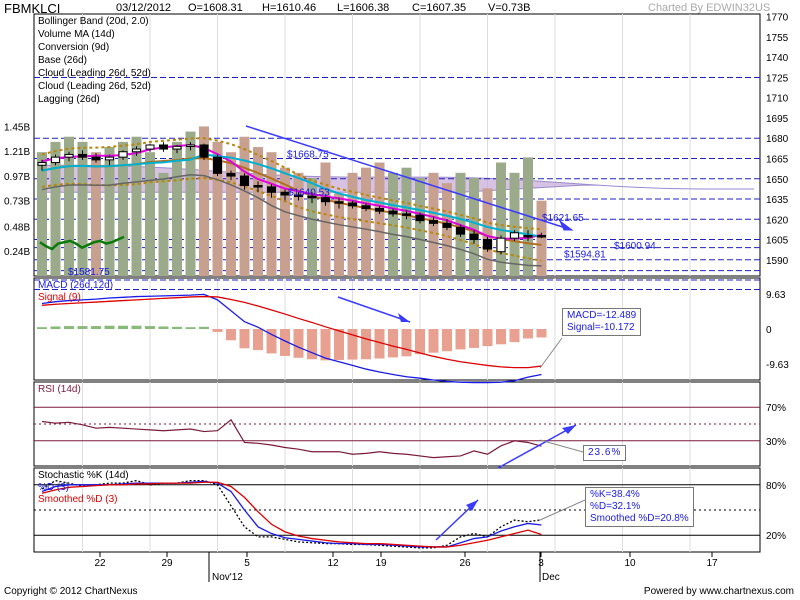 This screenshot has width=800, height=600. Describe the element at coordinates (144, 8) in the screenshot. I see `date-label: 03/12/2012` at that location.